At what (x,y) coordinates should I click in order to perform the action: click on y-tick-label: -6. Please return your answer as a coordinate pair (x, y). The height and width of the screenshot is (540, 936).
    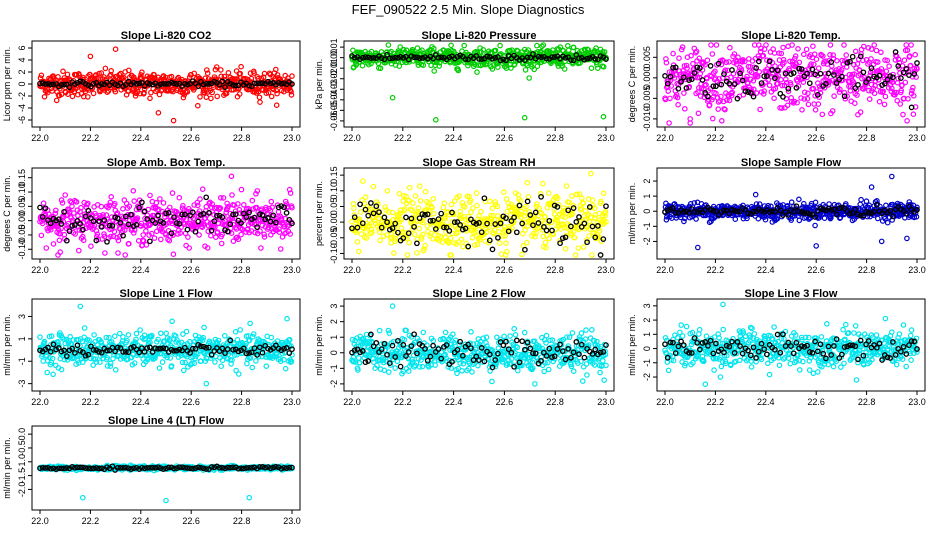
    Looking at the image, I should click on (22, 120).